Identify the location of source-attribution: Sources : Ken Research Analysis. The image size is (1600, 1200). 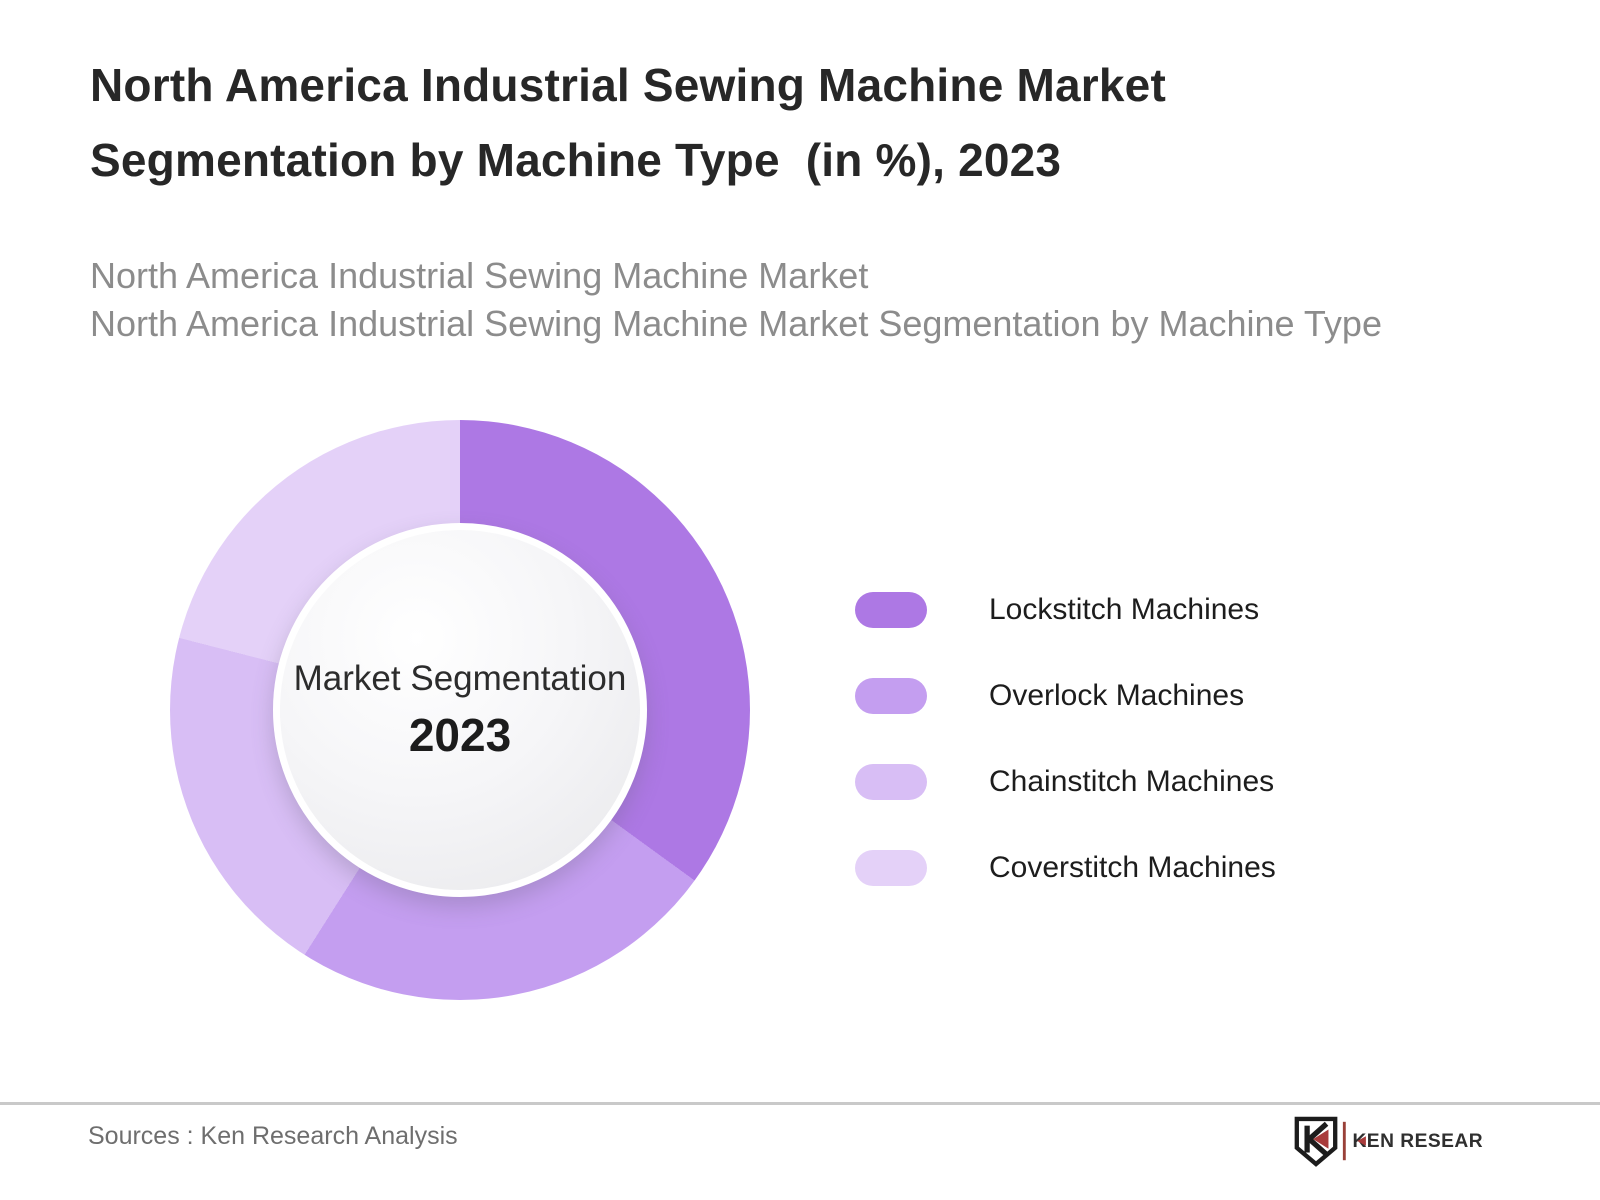
(273, 1136).